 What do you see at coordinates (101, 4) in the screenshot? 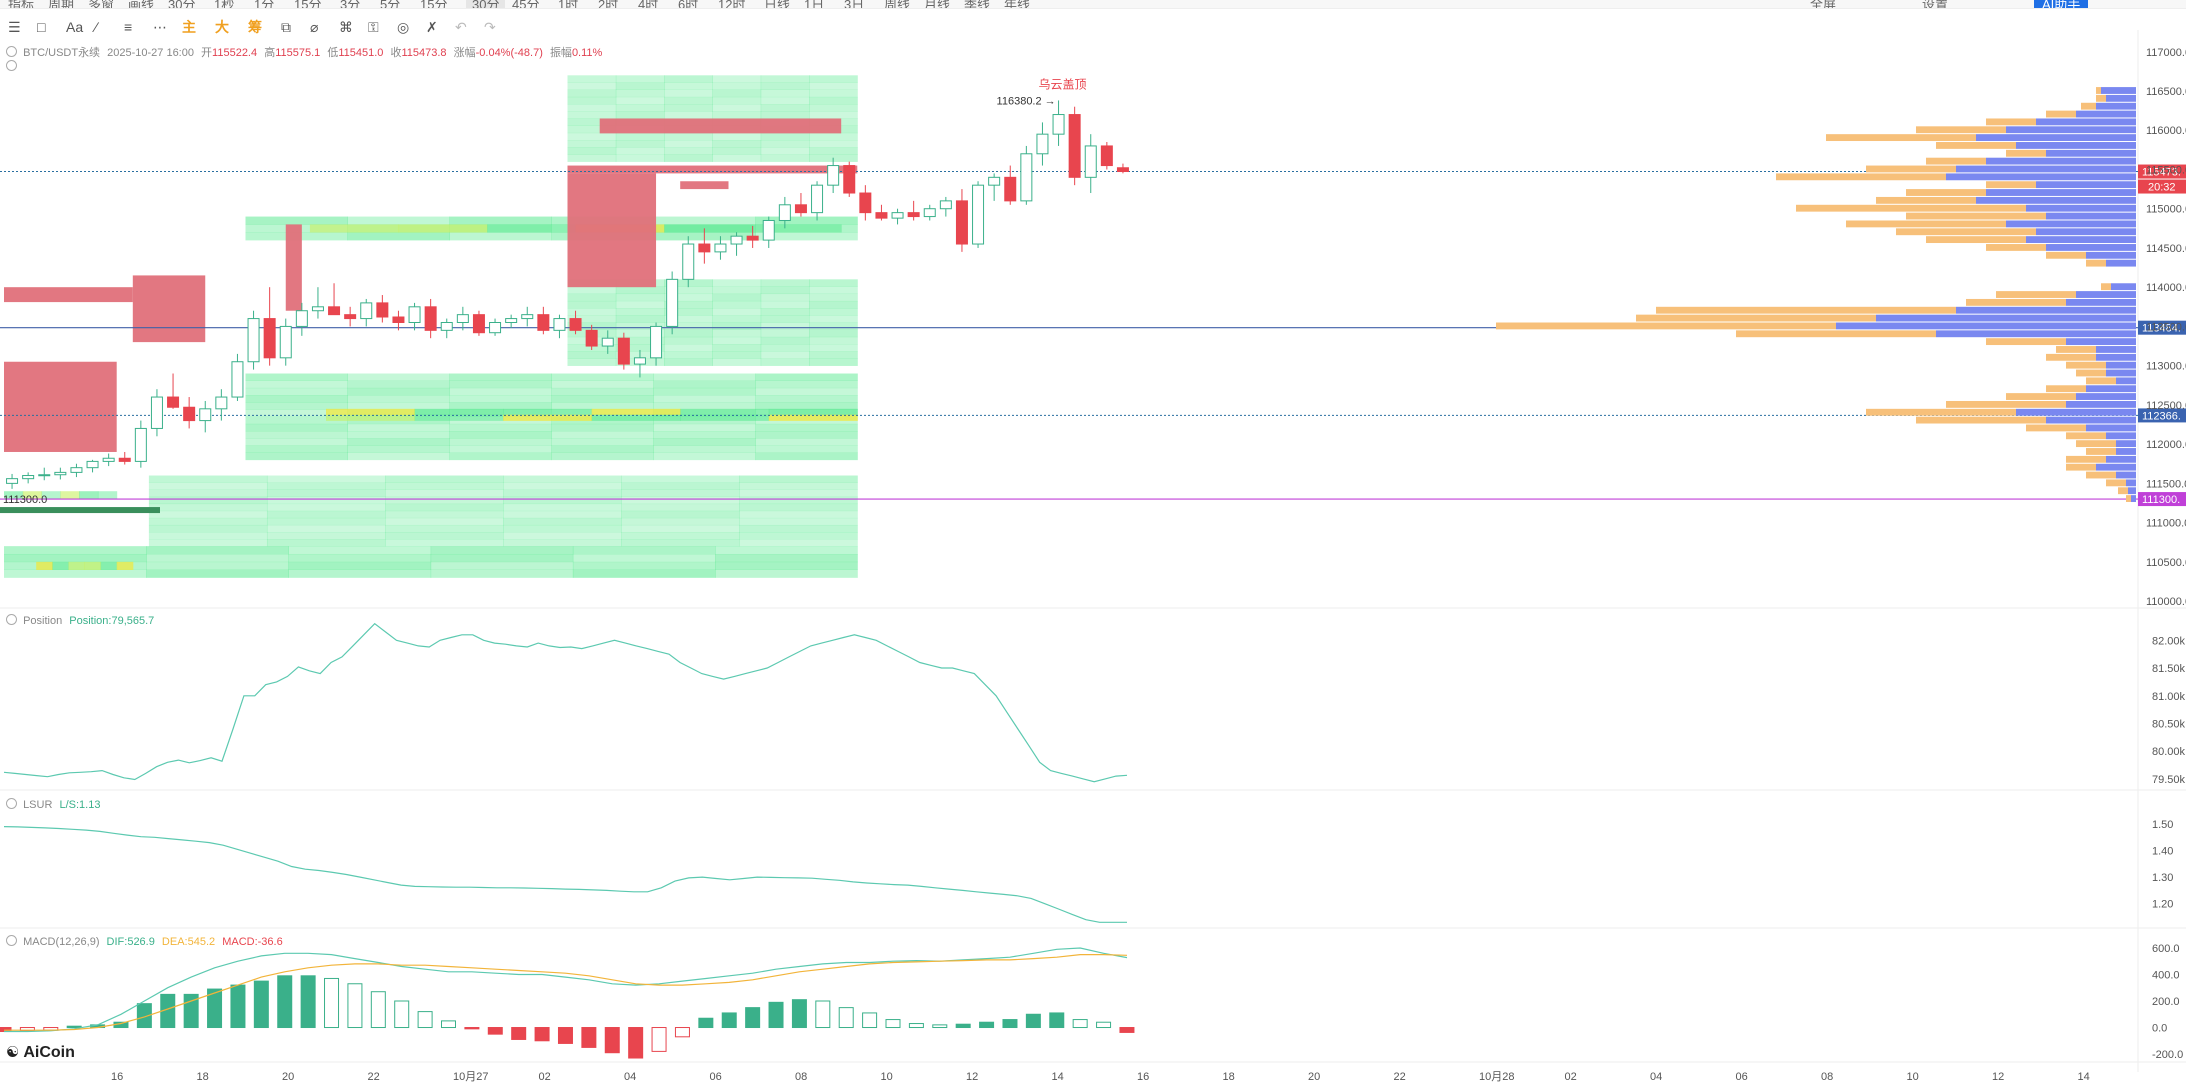
I see `period-tab: 多窗` at bounding box center [101, 4].